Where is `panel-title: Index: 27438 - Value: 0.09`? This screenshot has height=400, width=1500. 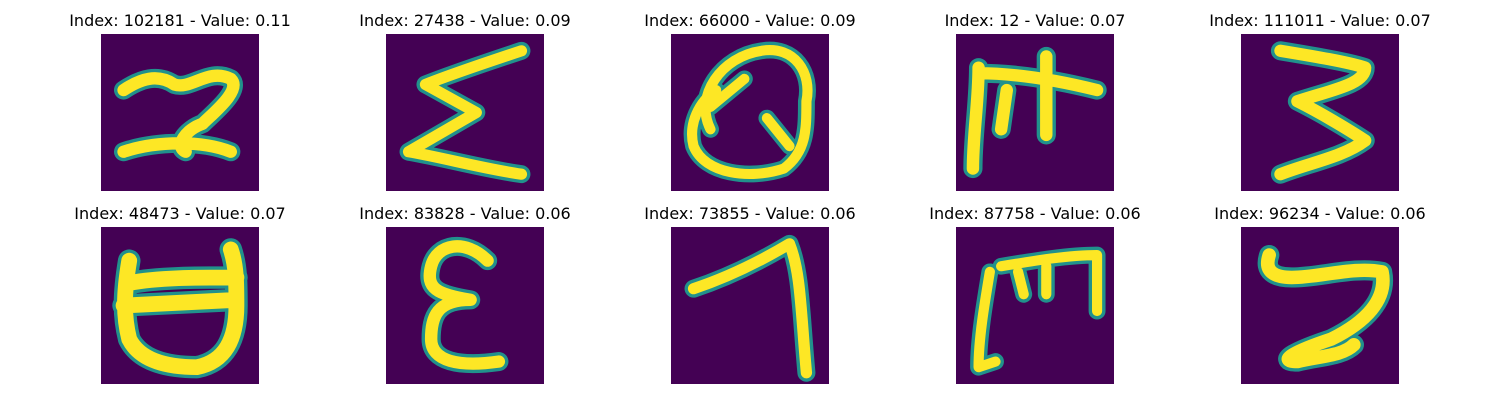 panel-title: Index: 27438 - Value: 0.09 is located at coordinates (465, 20).